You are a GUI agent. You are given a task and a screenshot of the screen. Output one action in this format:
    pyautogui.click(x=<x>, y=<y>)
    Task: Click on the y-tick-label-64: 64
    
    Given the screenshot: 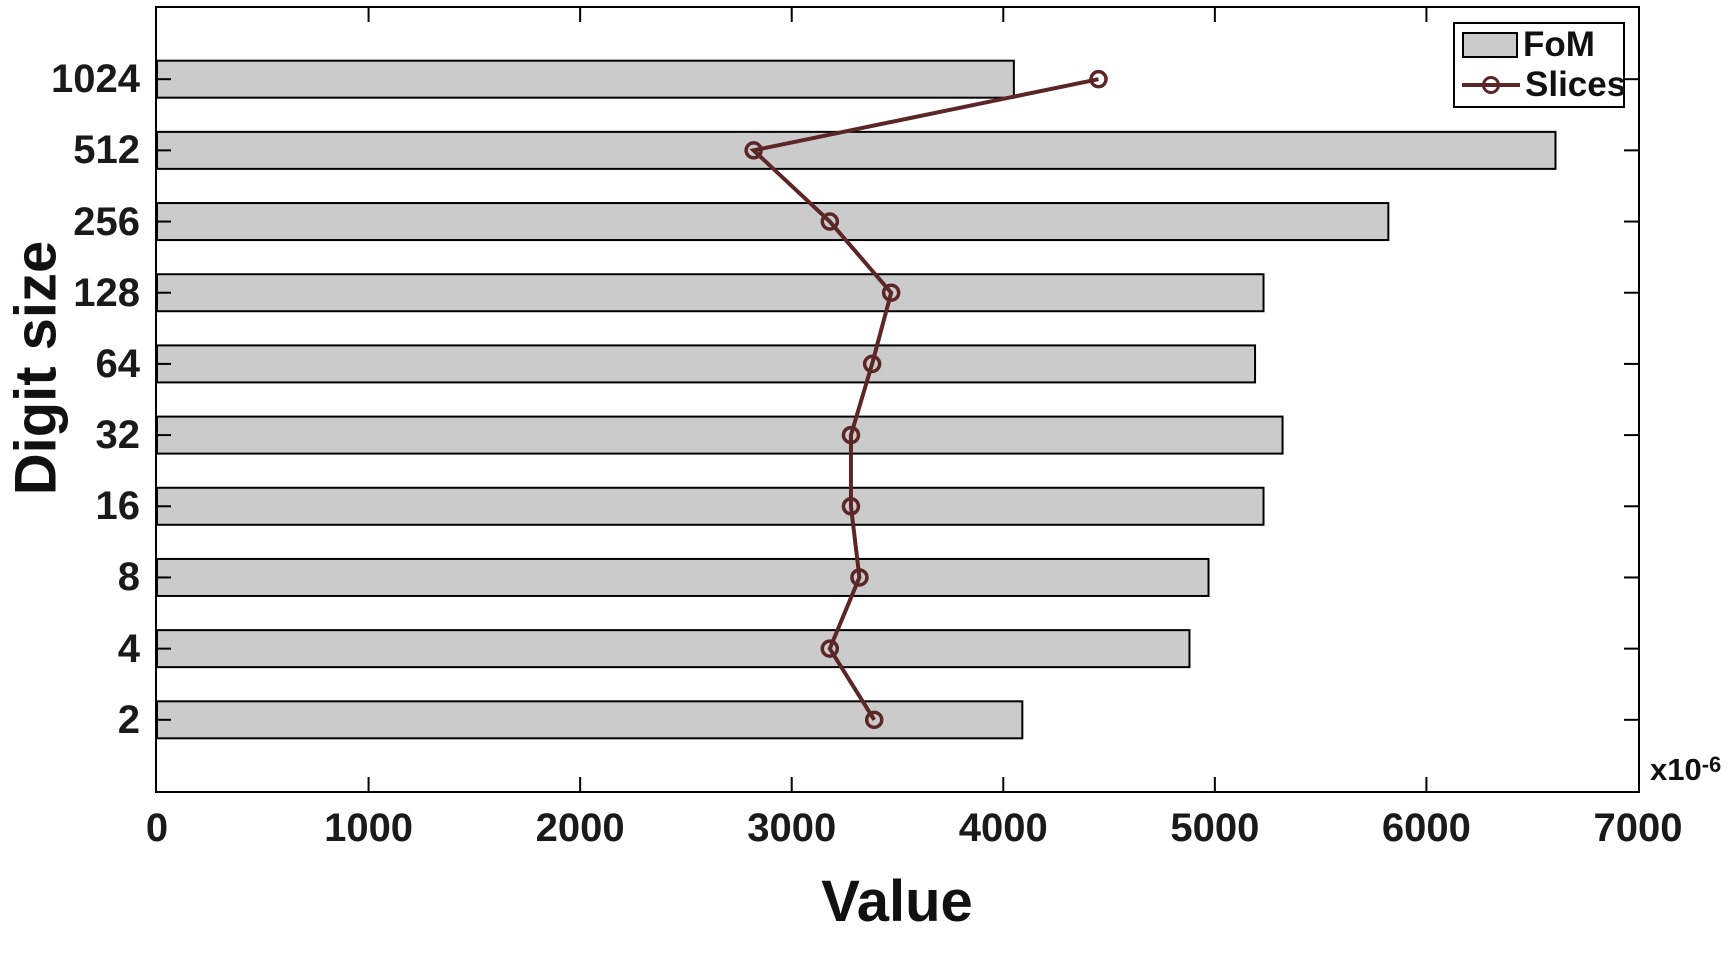 What is the action you would take?
    pyautogui.click(x=118, y=363)
    